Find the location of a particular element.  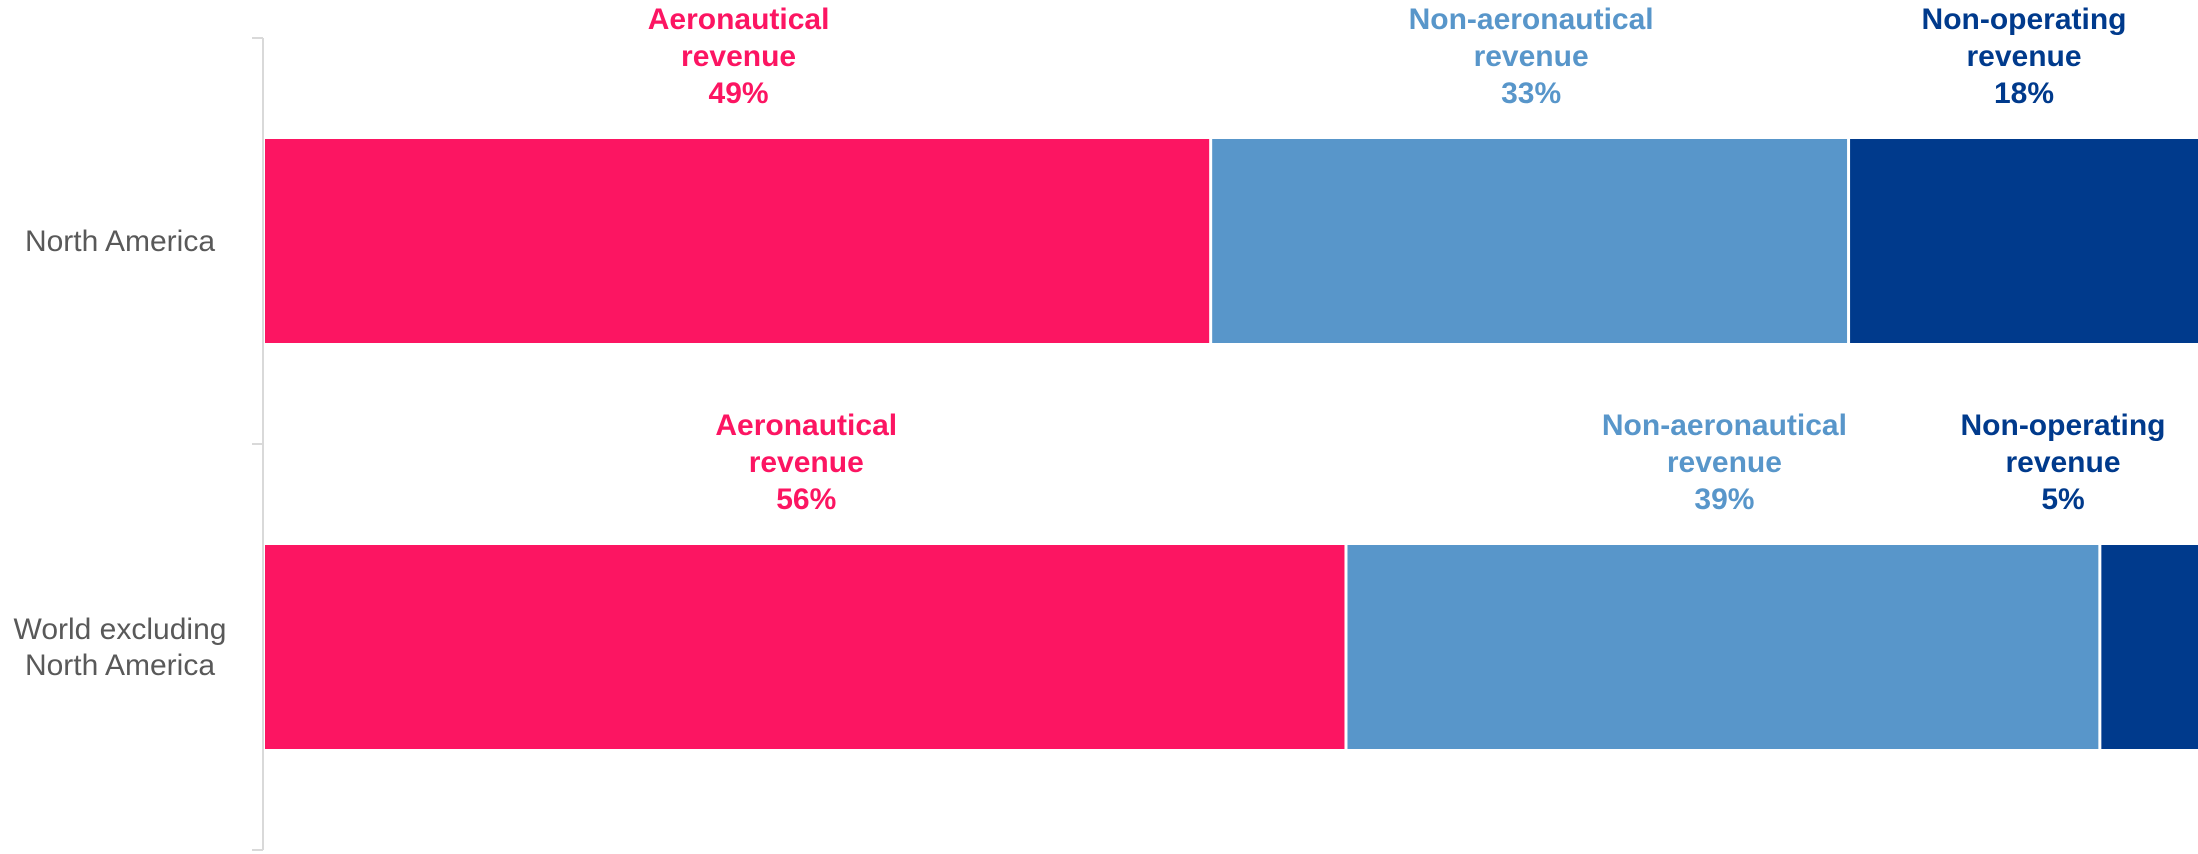

category-label-line: World excluding is located at coordinates (120, 629).